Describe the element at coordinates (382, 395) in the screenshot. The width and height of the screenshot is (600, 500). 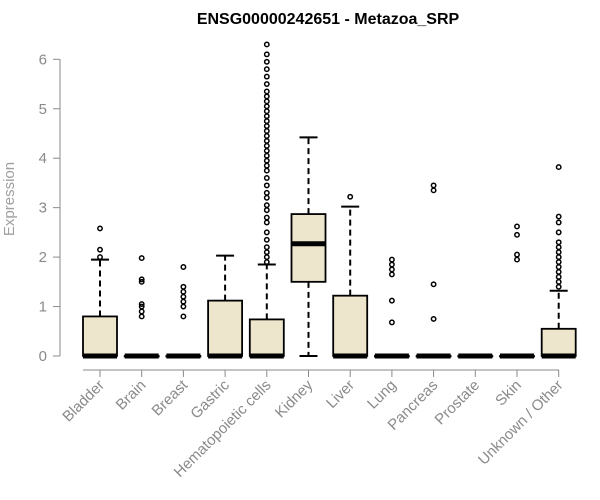
I see `x-tick-label: Lung` at that location.